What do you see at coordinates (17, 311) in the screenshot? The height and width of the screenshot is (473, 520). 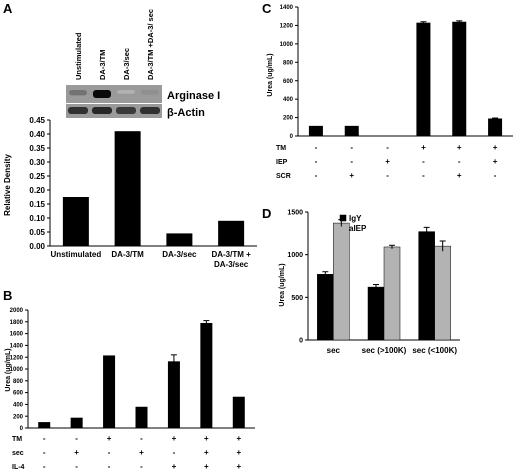 I see `chart-b-y-tick-label: 2000` at bounding box center [17, 311].